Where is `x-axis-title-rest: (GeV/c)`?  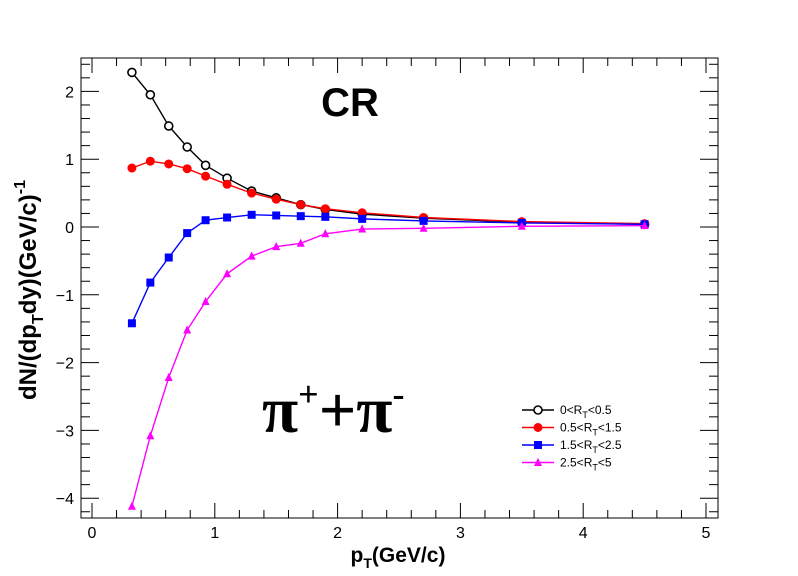
x-axis-title-rest: (GeV/c) is located at coordinates (409, 555).